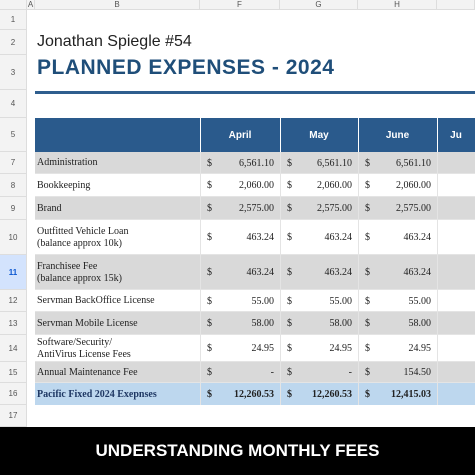 The width and height of the screenshot is (475, 475). Describe the element at coordinates (13, 185) in the screenshot. I see `row-header: 8` at that location.